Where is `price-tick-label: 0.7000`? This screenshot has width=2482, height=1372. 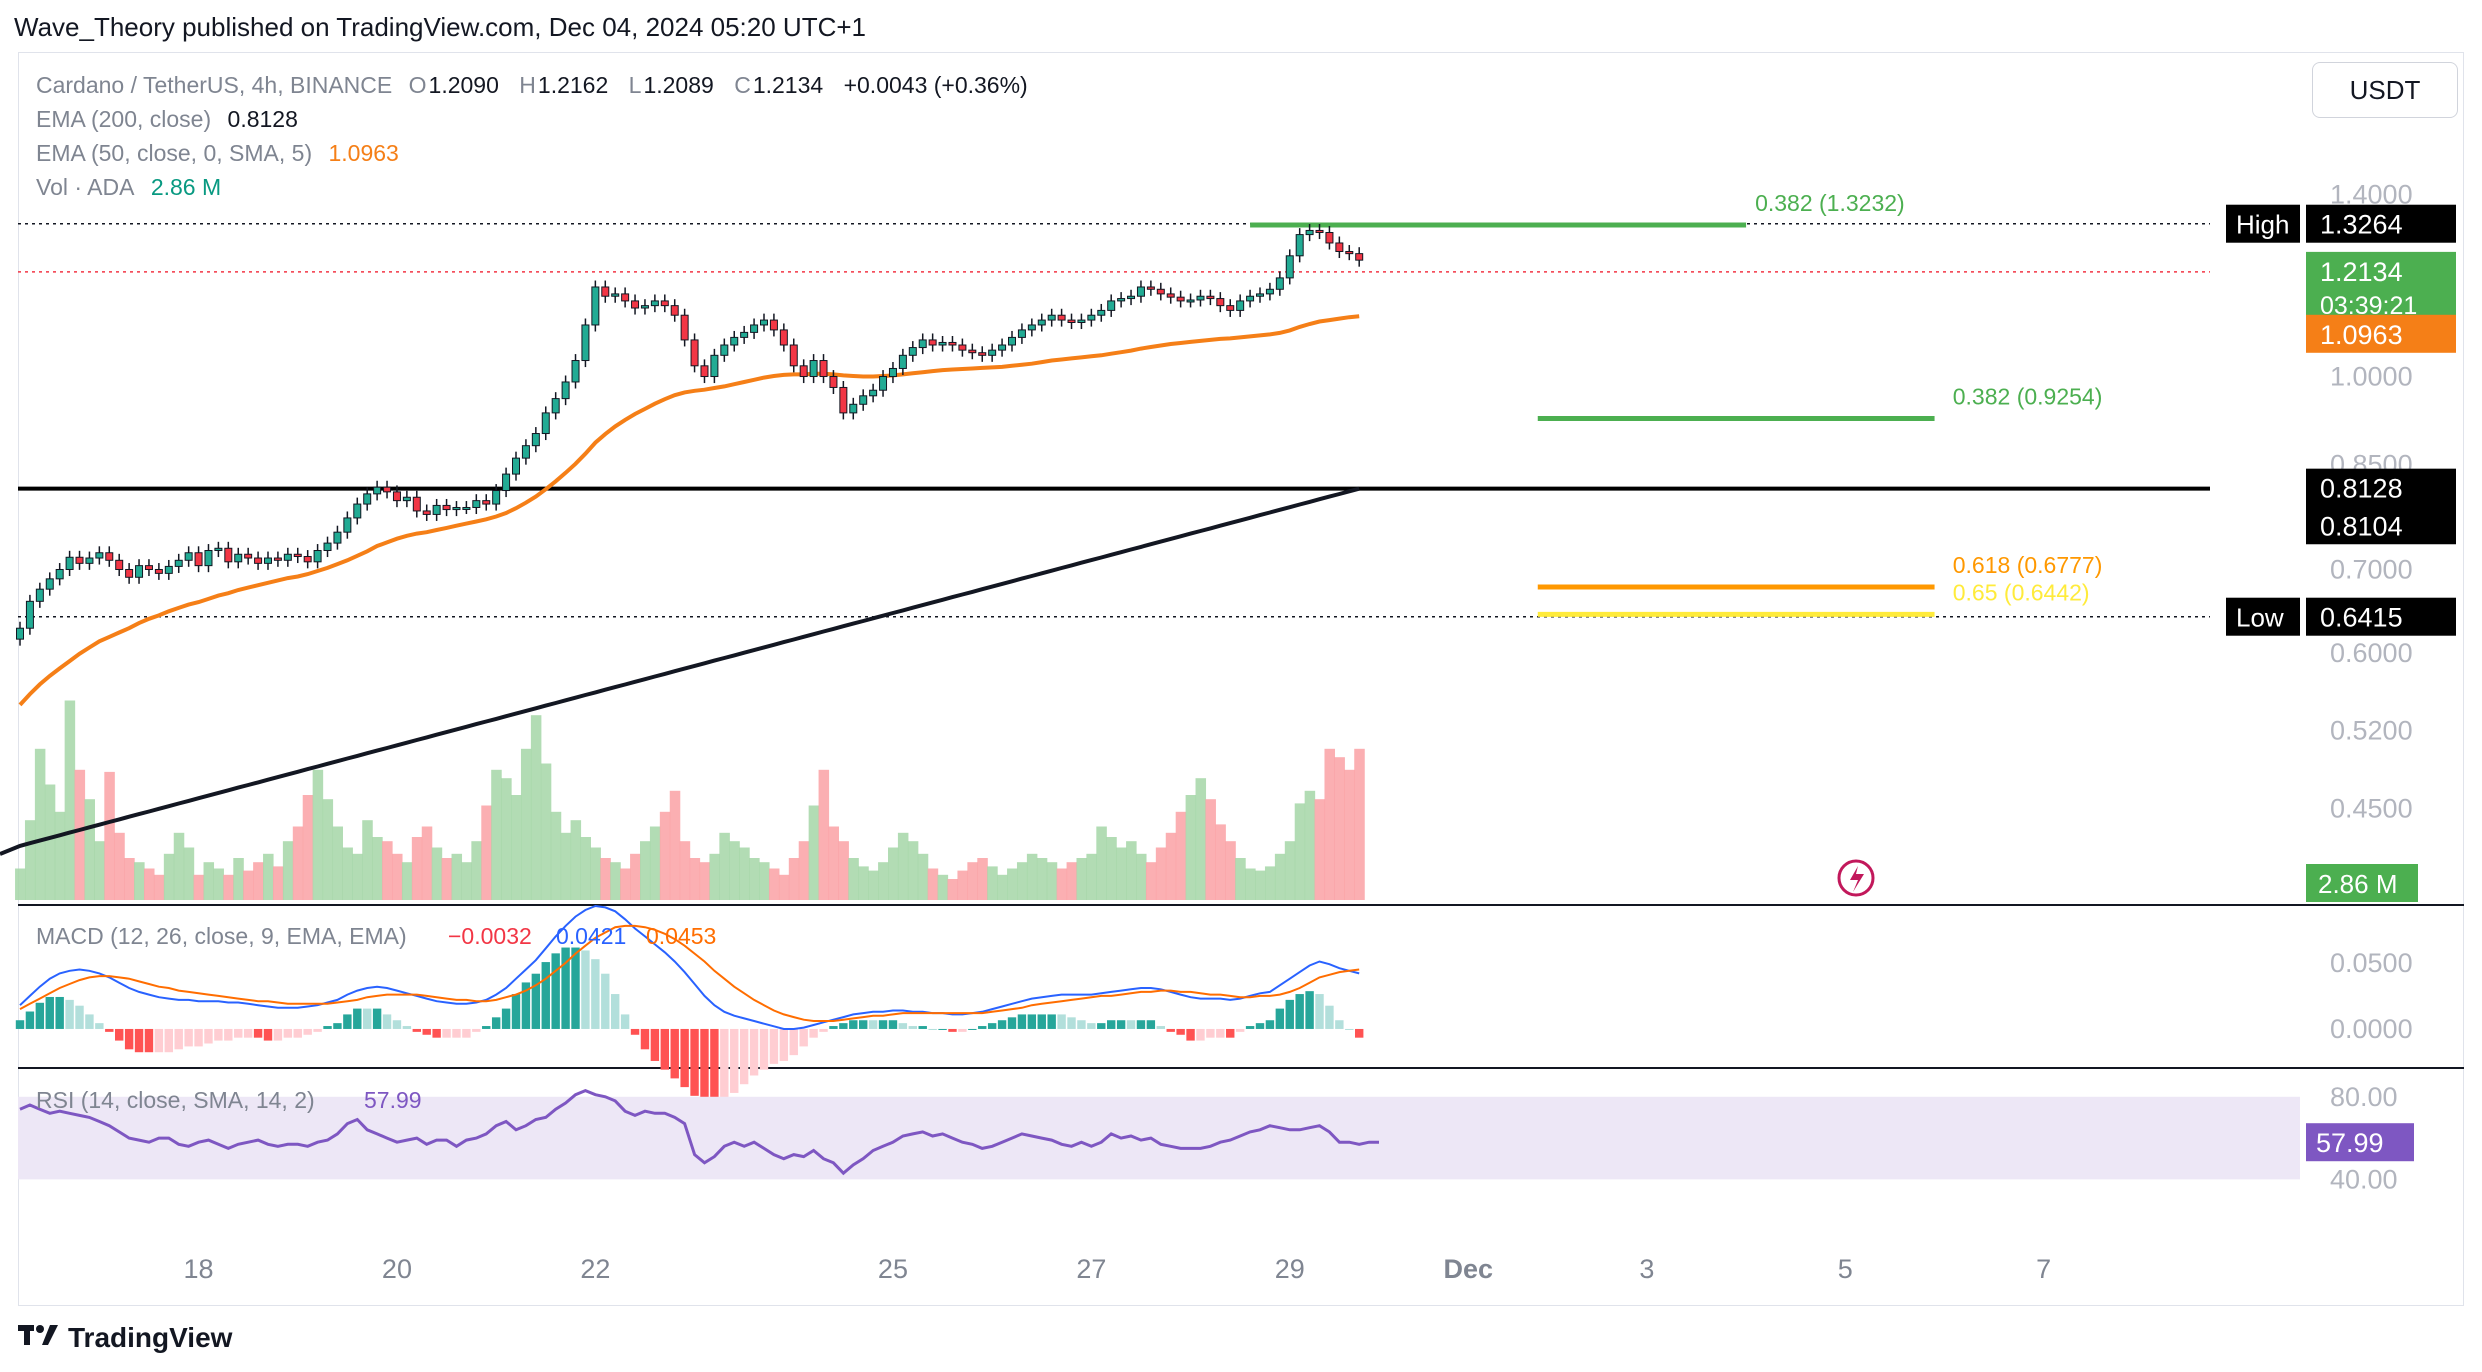
price-tick-label: 0.7000 is located at coordinates (2371, 569).